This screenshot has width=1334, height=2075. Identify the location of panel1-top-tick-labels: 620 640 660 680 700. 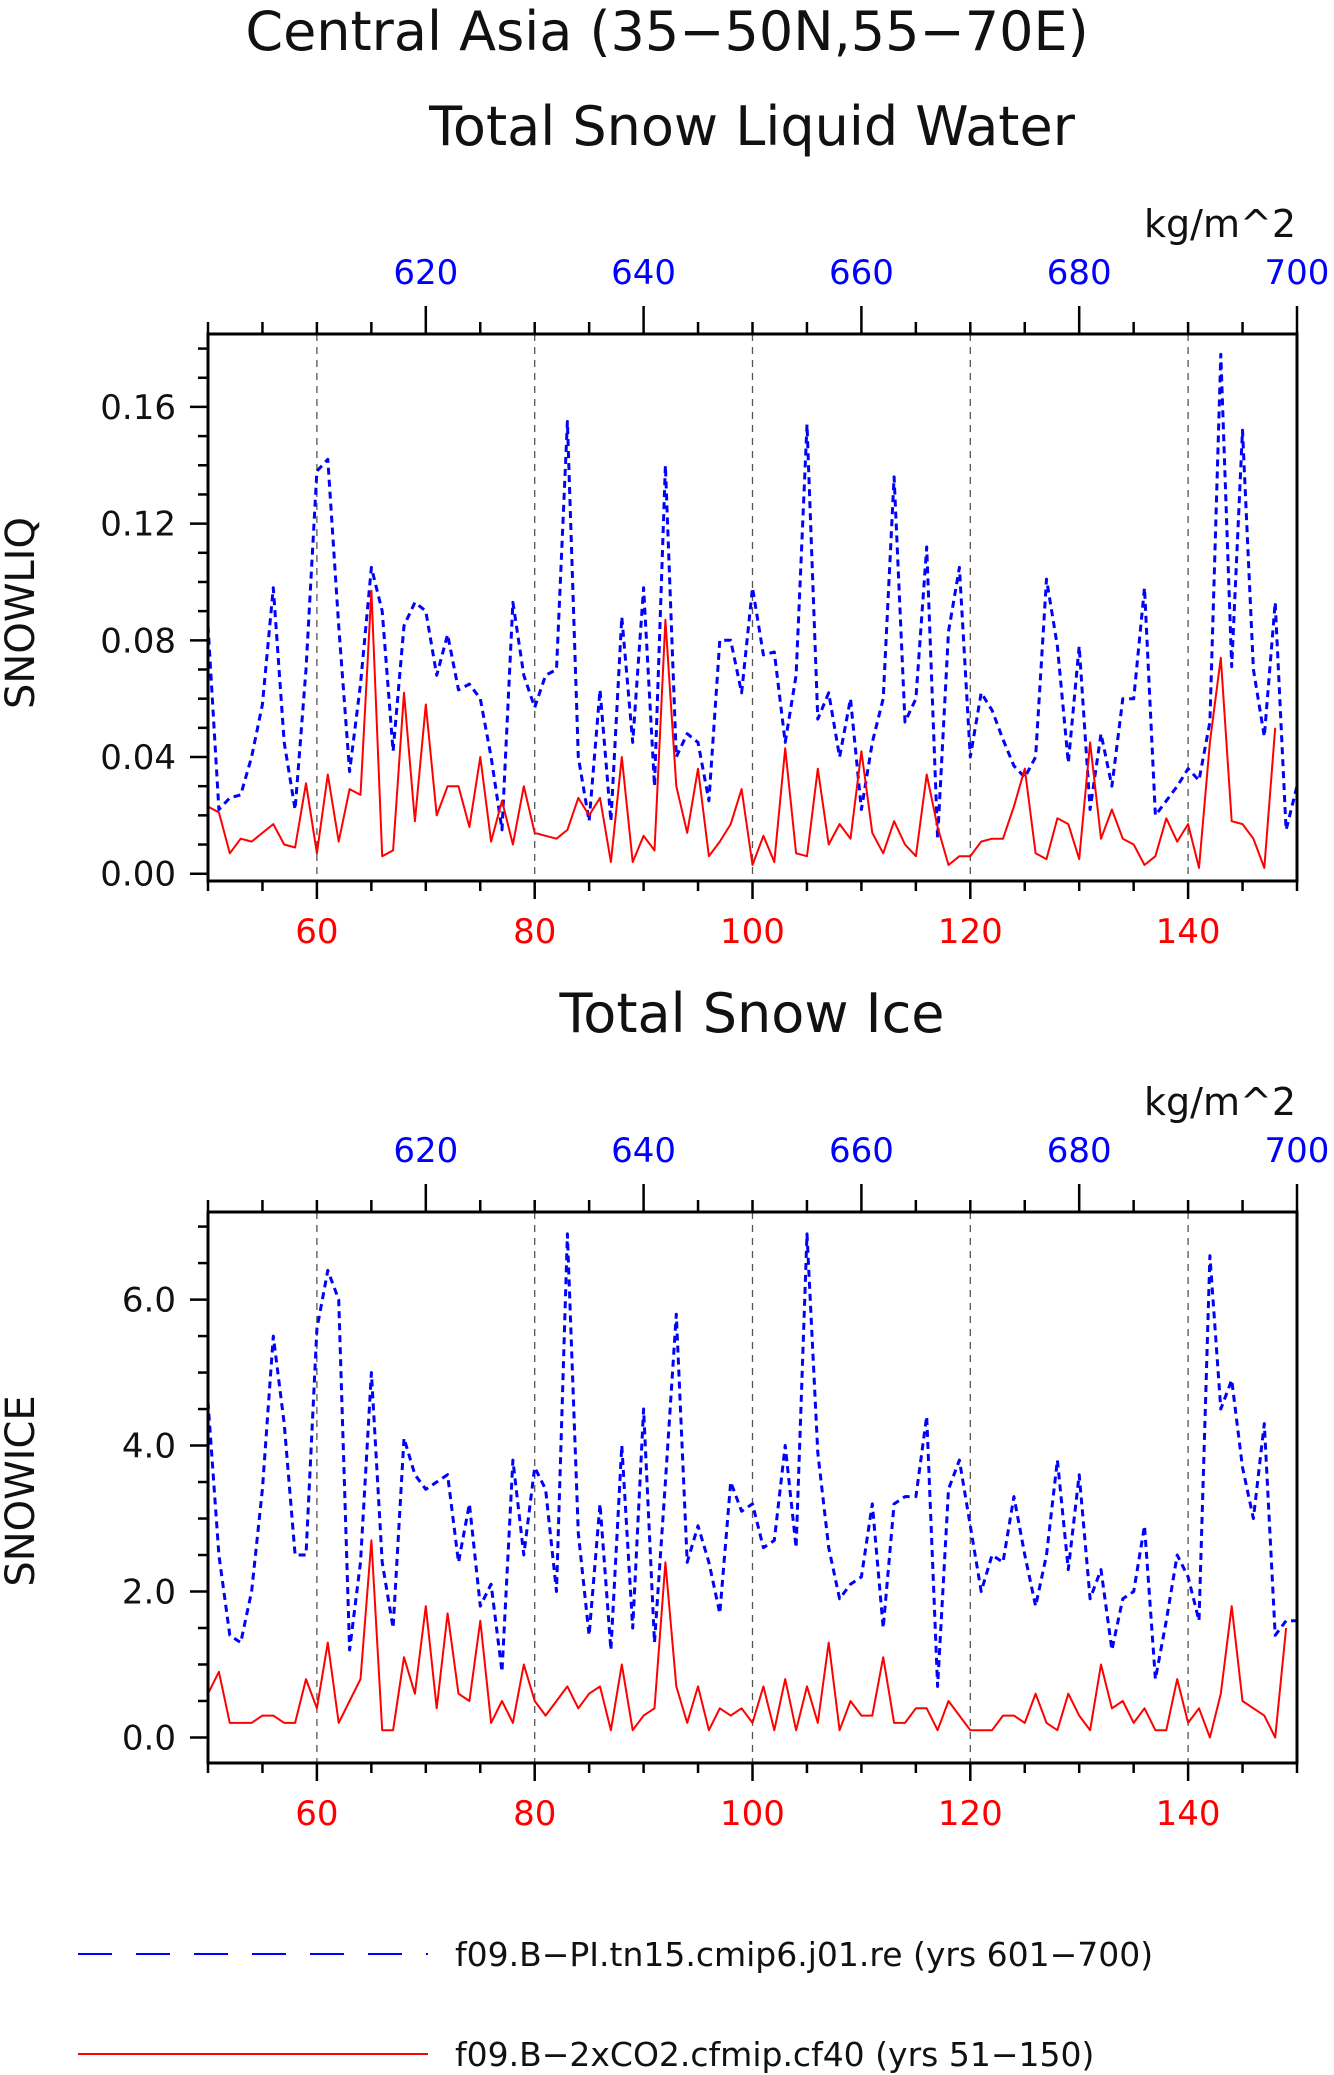
(861, 273).